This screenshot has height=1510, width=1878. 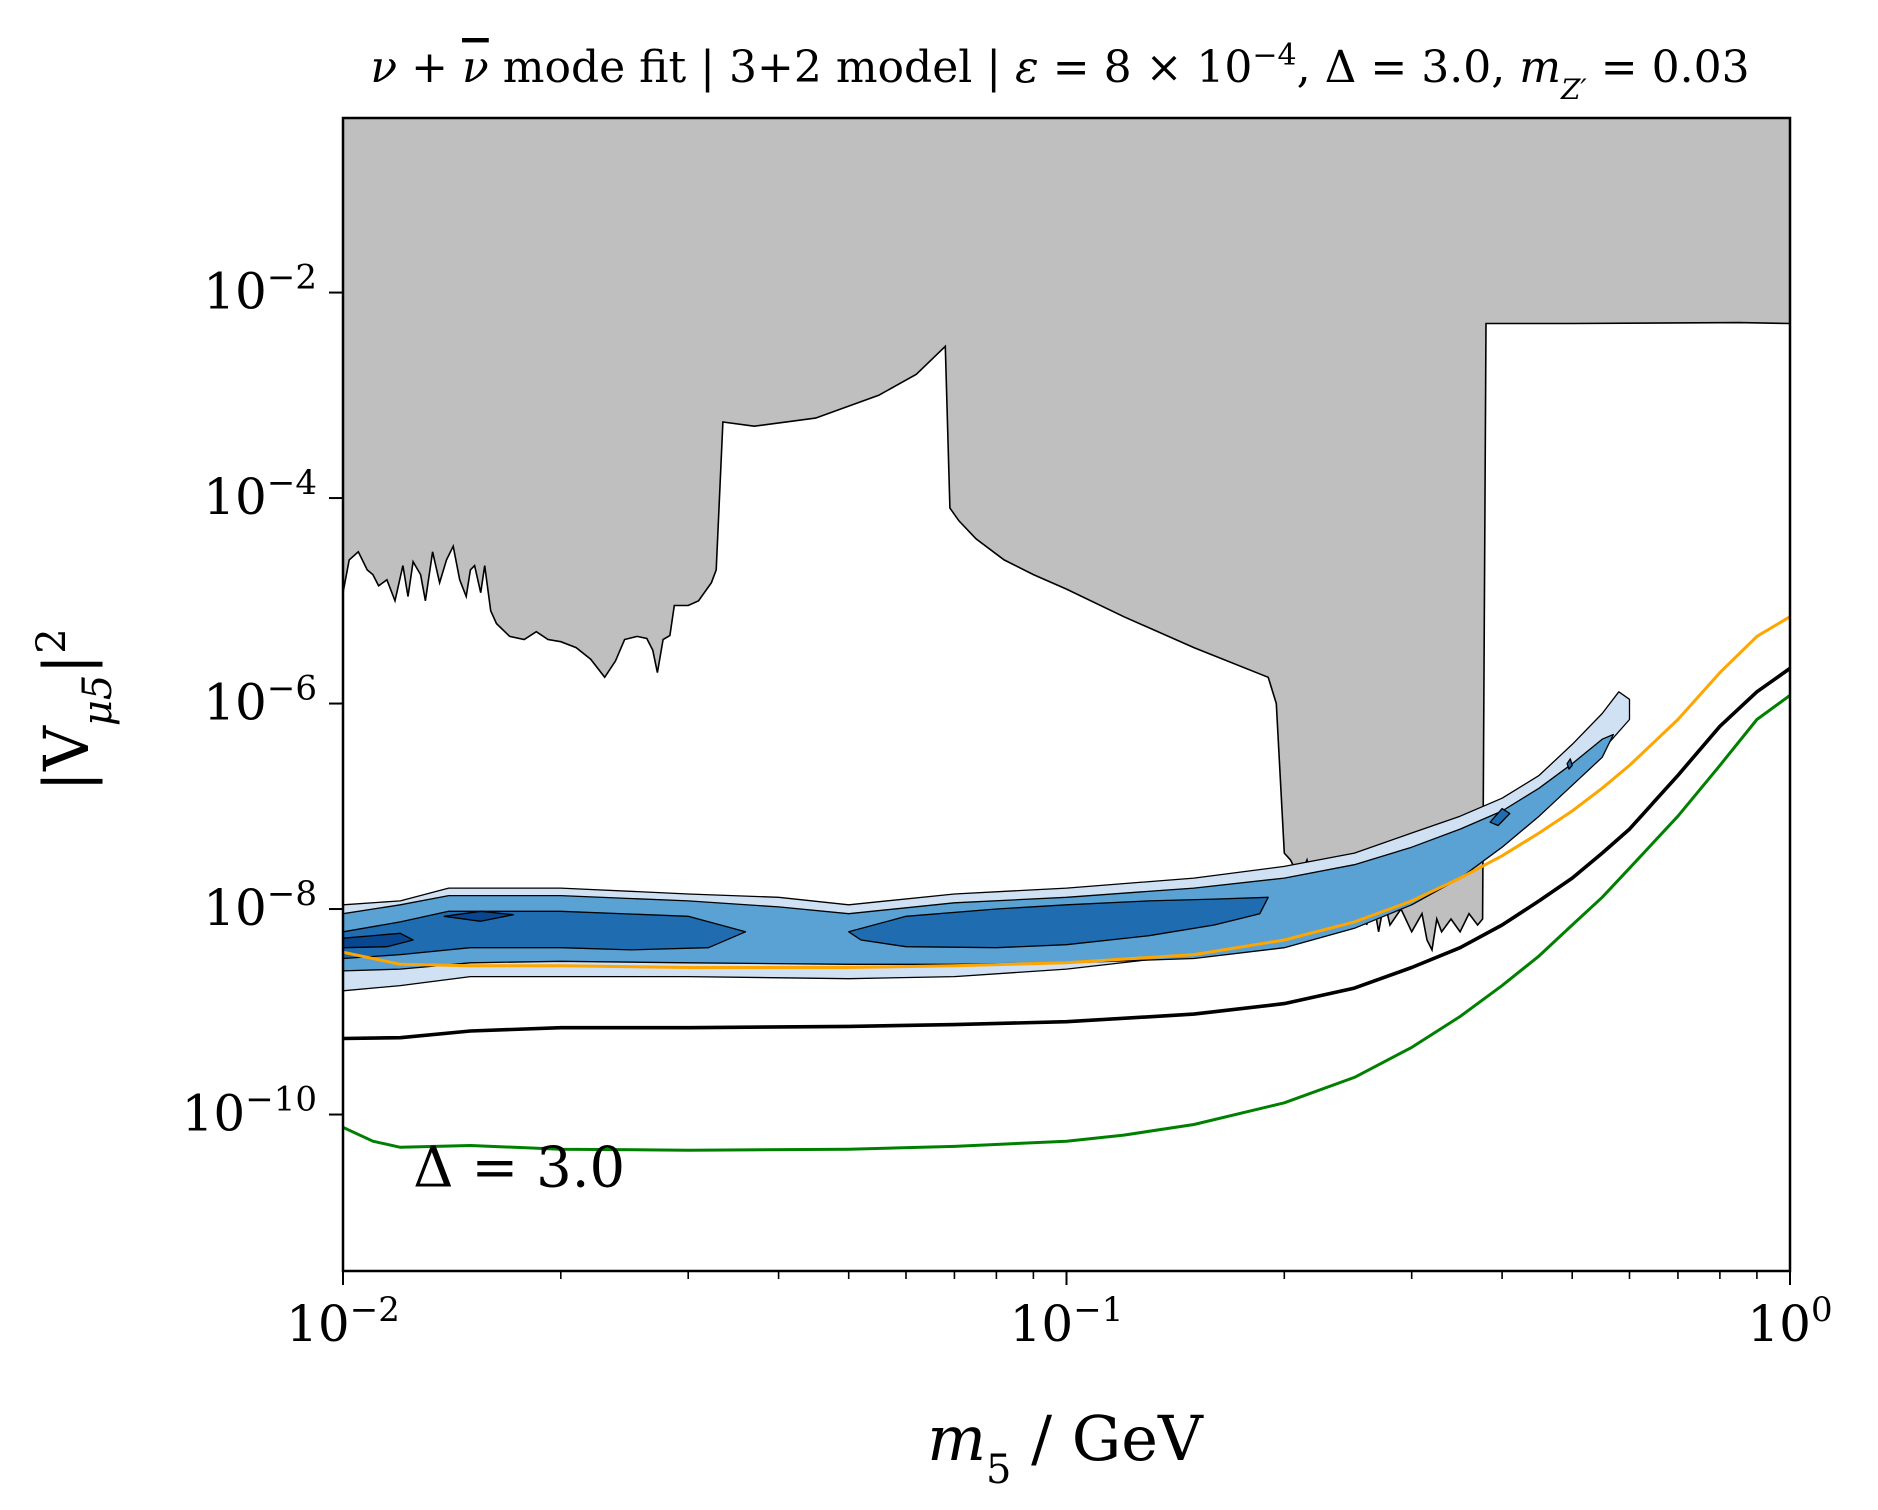 I want to click on y-label-open: |V, so click(x=66, y=758).